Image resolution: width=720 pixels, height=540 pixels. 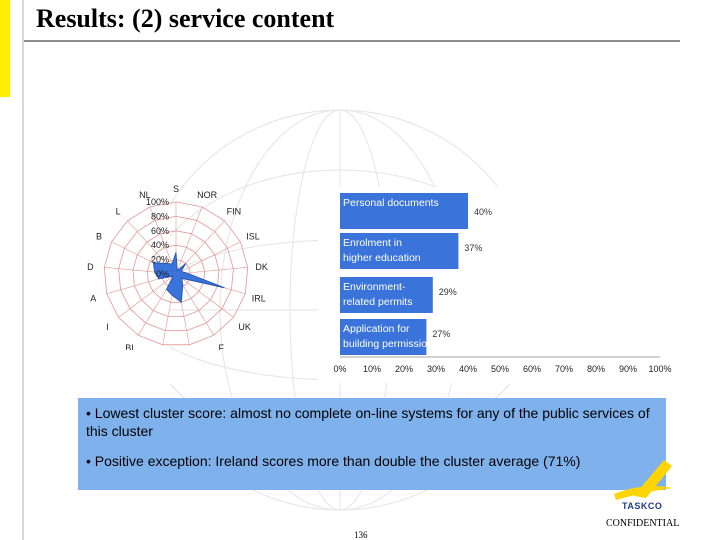 I want to click on bar-category-label: higher education, so click(x=382, y=258).